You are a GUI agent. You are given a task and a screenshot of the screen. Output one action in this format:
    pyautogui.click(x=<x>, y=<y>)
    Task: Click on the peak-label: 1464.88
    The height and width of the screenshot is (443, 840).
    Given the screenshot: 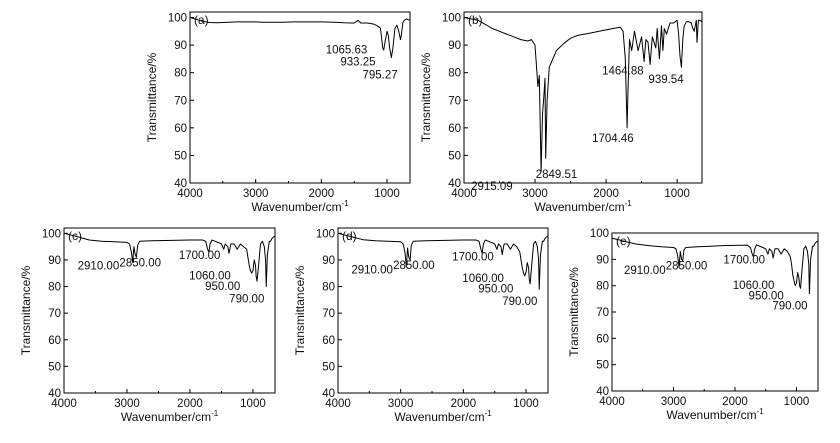 What is the action you would take?
    pyautogui.click(x=623, y=72)
    